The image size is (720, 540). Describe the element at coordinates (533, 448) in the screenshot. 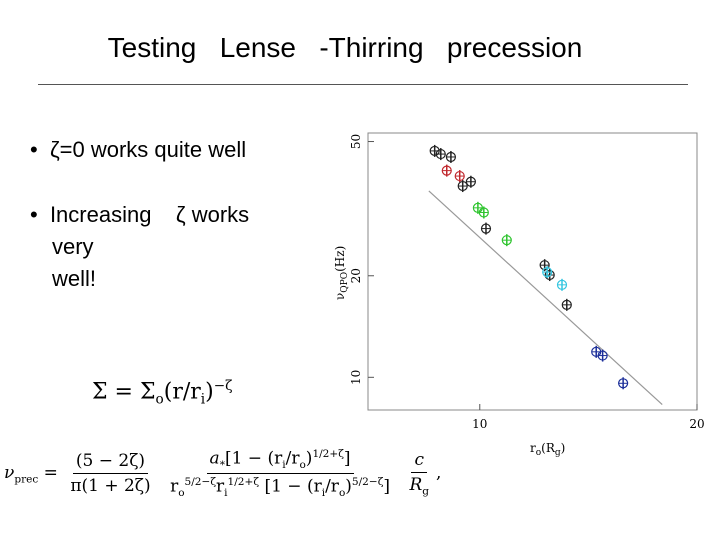

I see `x-label-part: r` at that location.